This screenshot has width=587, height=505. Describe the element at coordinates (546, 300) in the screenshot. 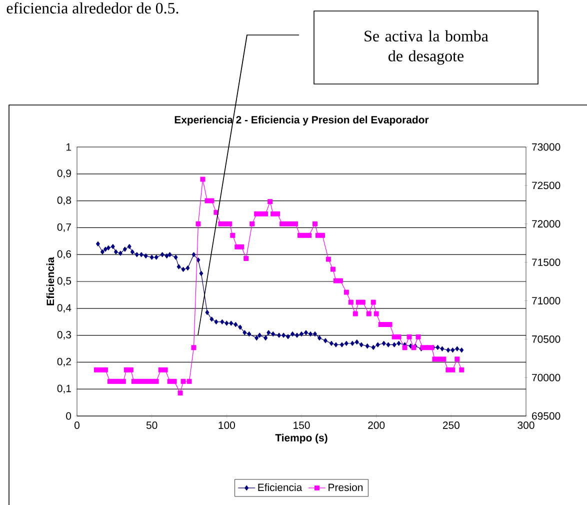

I see `y2-tick-label: 71000` at that location.